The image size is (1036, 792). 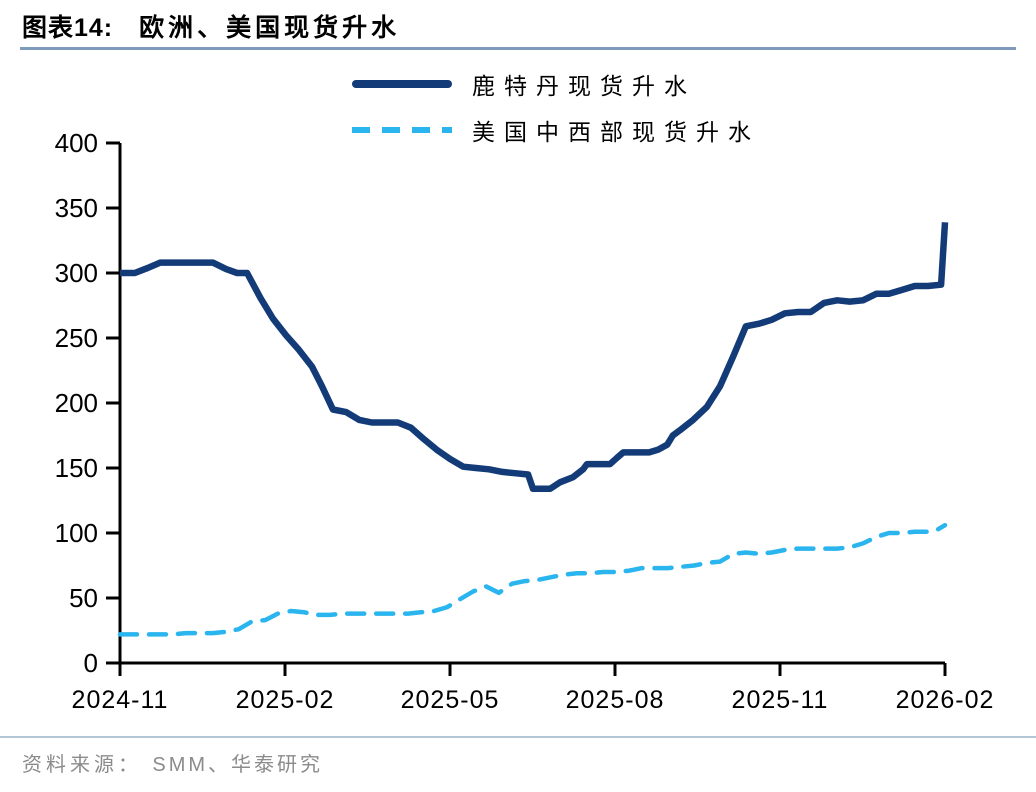 I want to click on chart-legend: 鹿特丹现货升水 美国中西部现货升水, so click(x=556, y=107).